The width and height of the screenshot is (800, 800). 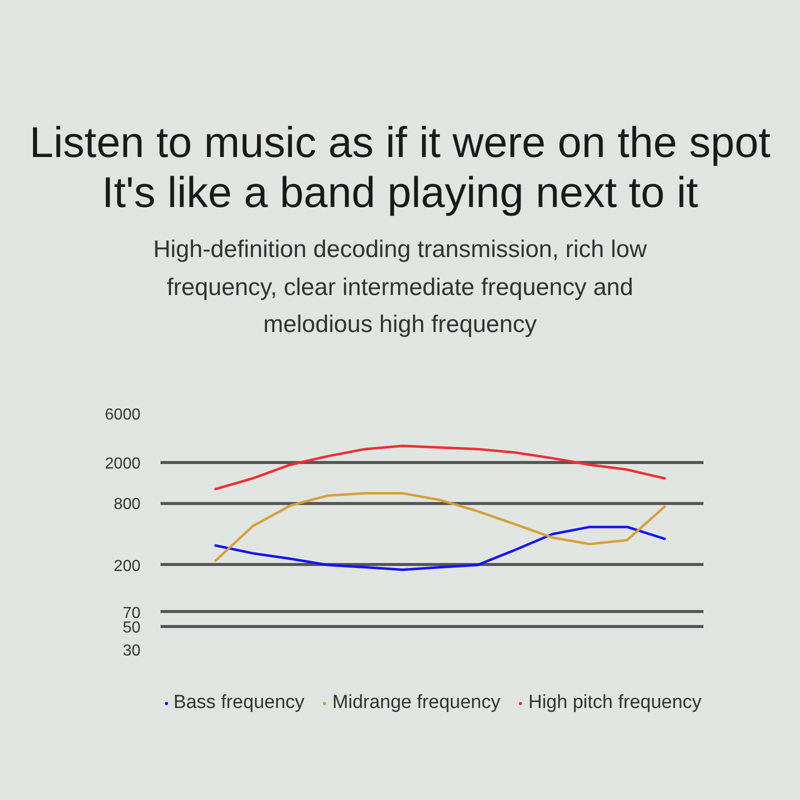 What do you see at coordinates (238, 703) in the screenshot?
I see `legend-label: Bass frequency` at bounding box center [238, 703].